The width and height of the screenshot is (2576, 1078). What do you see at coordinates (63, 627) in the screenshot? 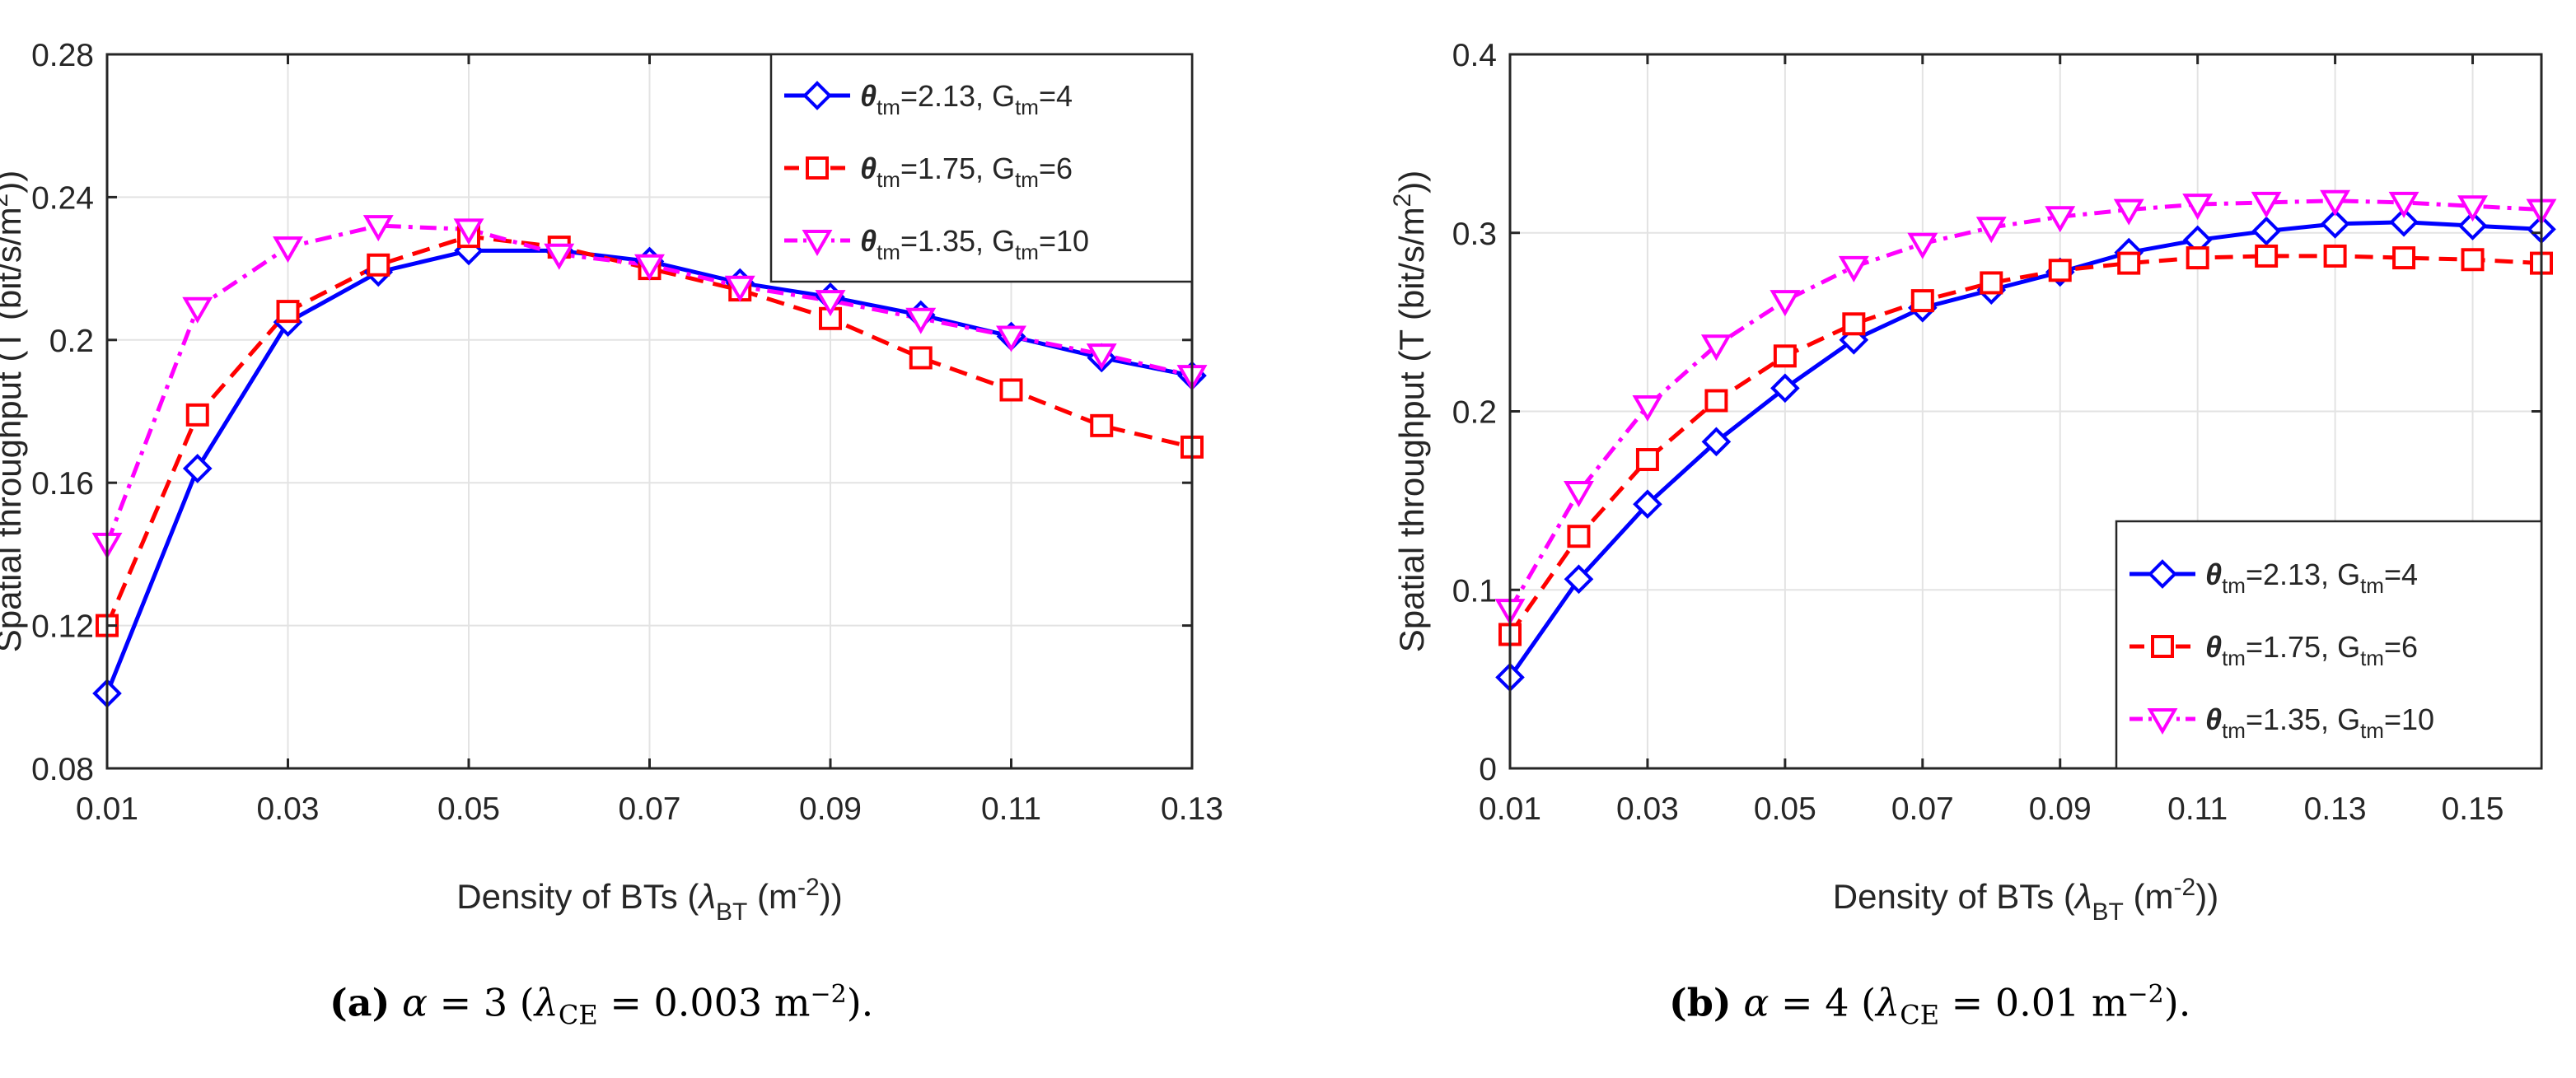
I see `y-tick-label: 0.12` at bounding box center [63, 627].